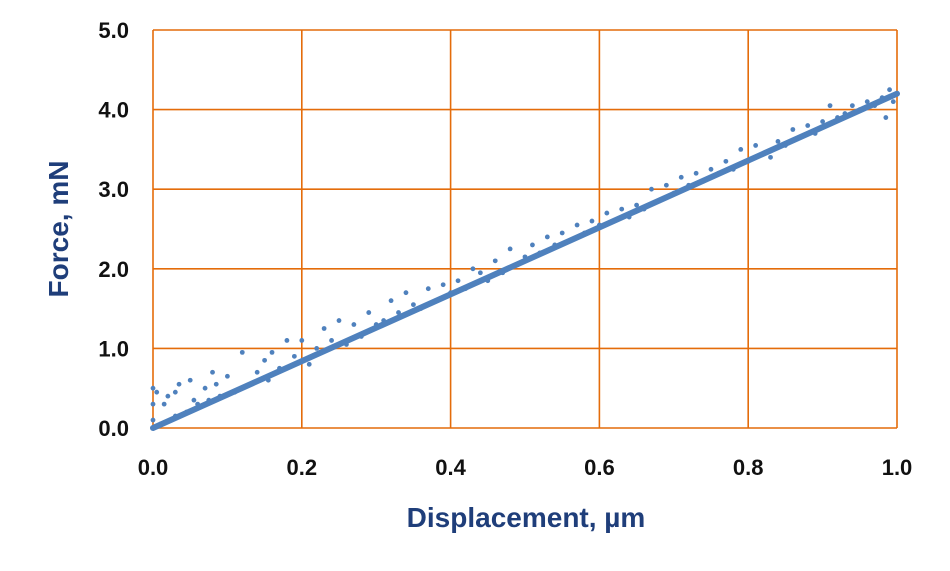  I want to click on x-tick-label: 0.6, so click(599, 467).